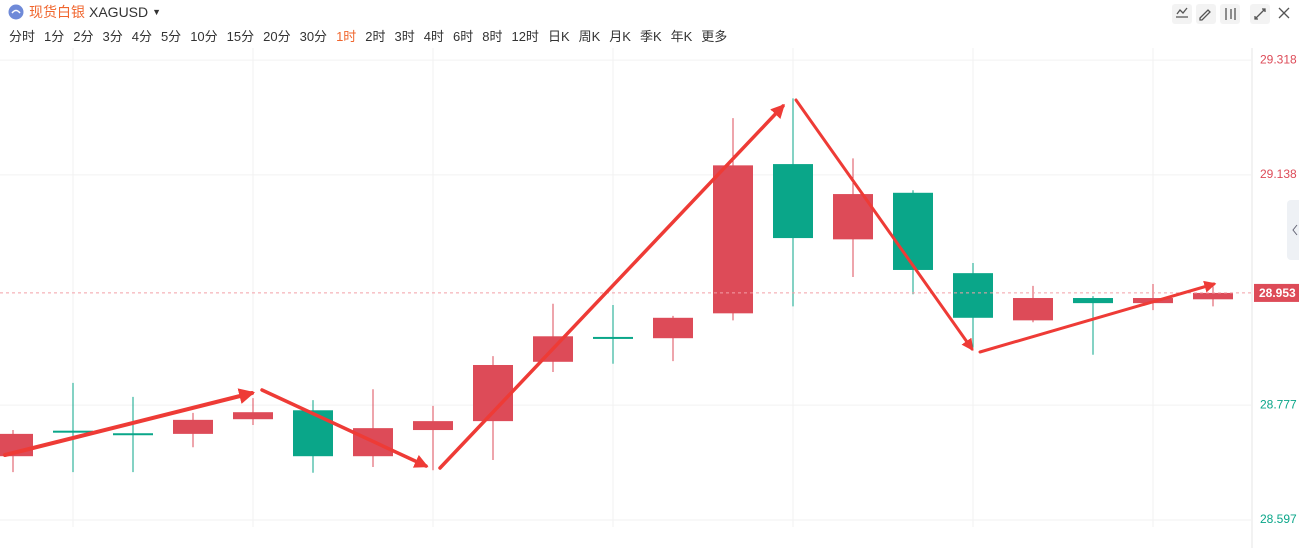 The width and height of the screenshot is (1299, 548). What do you see at coordinates (1278, 519) in the screenshot?
I see `y-tick-label: 28.597` at bounding box center [1278, 519].